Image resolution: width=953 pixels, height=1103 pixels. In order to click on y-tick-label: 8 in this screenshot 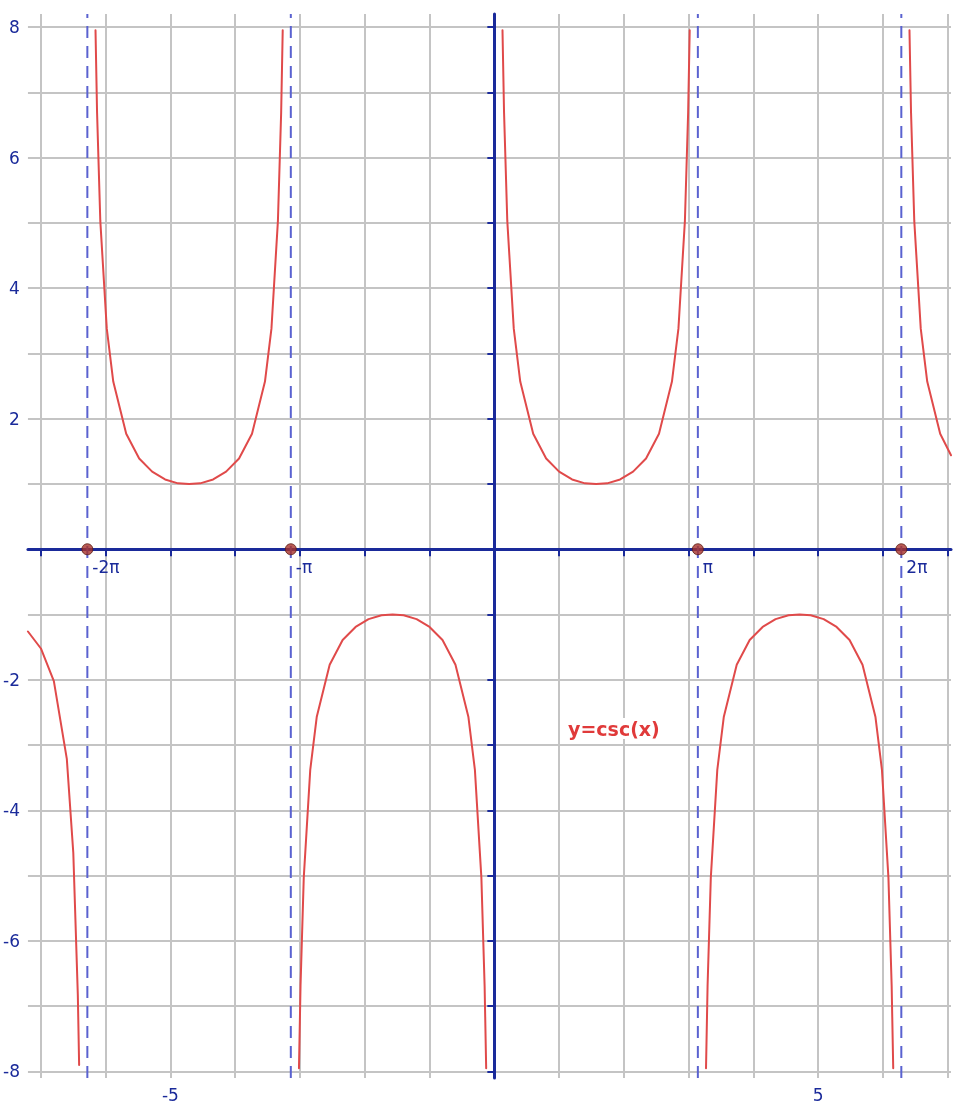, I will do `click(14, 27)`.